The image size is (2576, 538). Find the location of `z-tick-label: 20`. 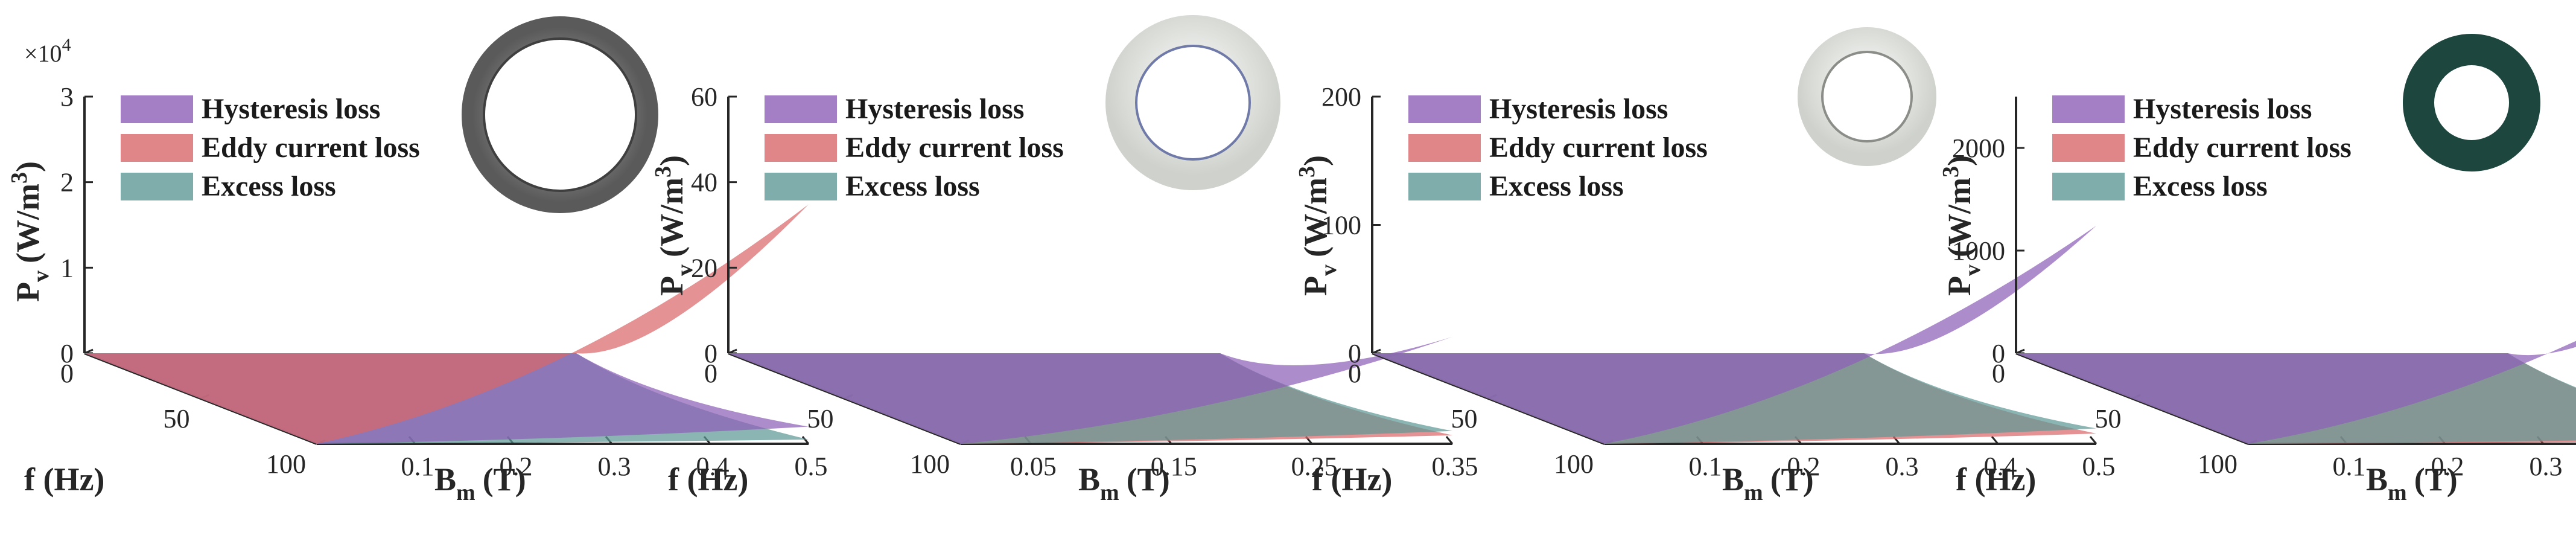

z-tick-label: 20 is located at coordinates (704, 268).